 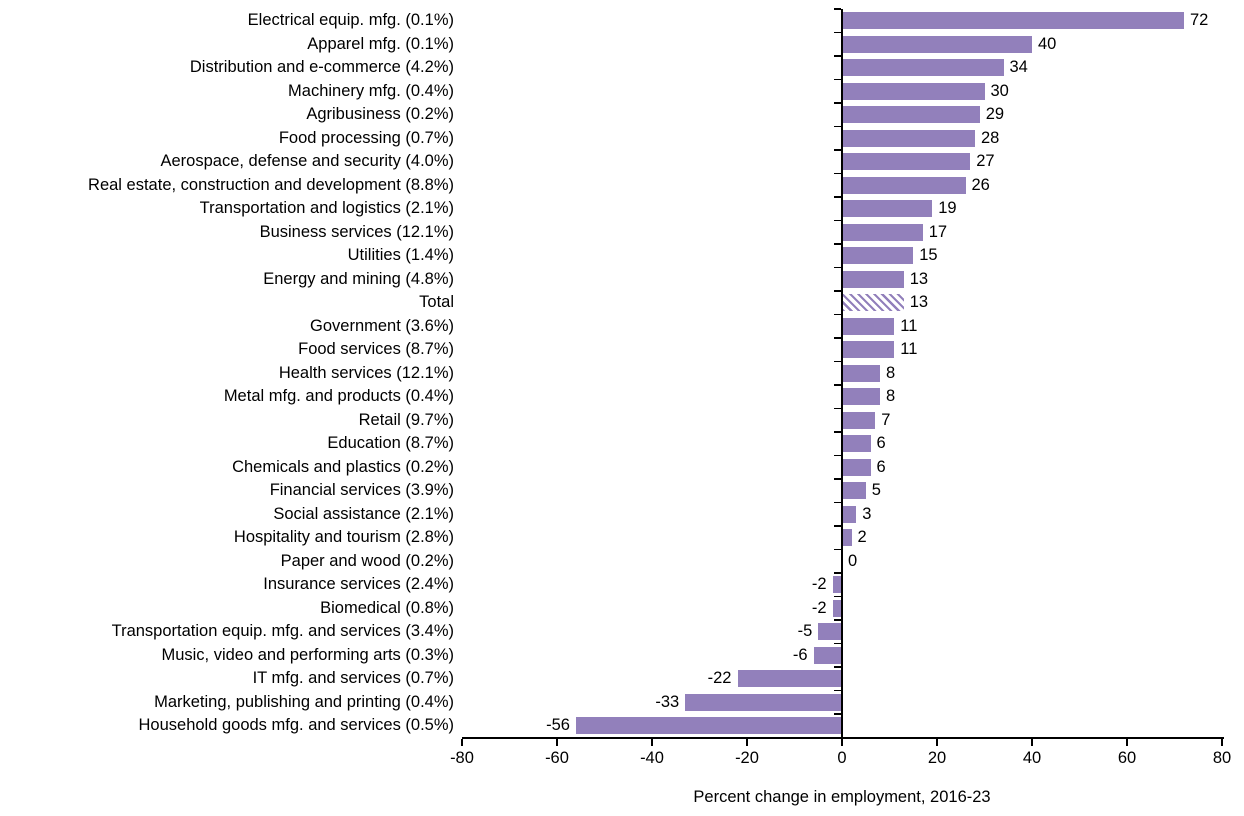 I want to click on bar-area: 3, so click(x=842, y=515).